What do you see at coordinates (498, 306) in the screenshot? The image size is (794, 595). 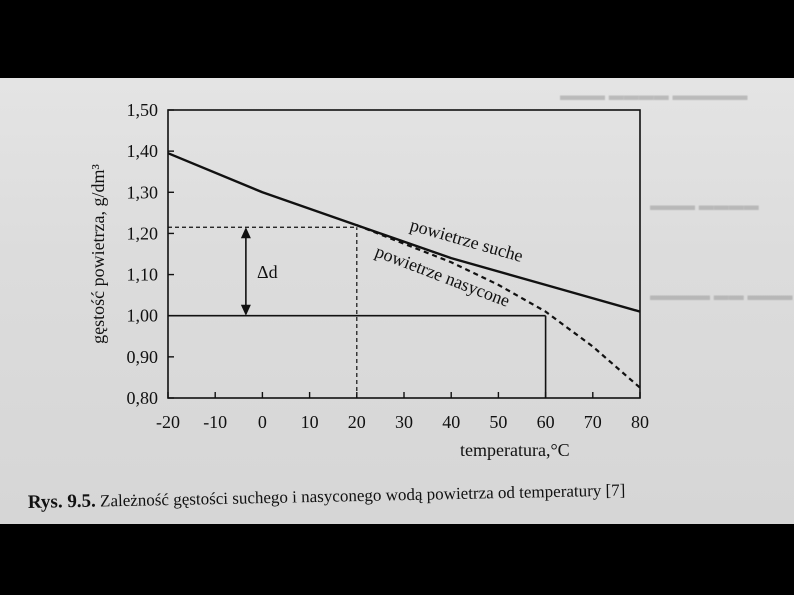 I see `series-line-saturated-air` at bounding box center [498, 306].